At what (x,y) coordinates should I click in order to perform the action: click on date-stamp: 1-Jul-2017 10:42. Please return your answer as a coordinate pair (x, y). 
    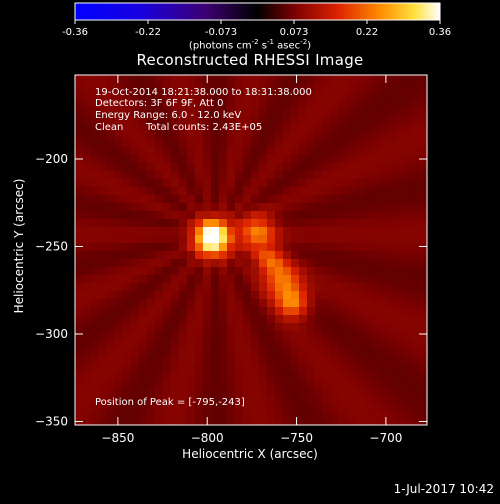
    Looking at the image, I should click on (443, 489).